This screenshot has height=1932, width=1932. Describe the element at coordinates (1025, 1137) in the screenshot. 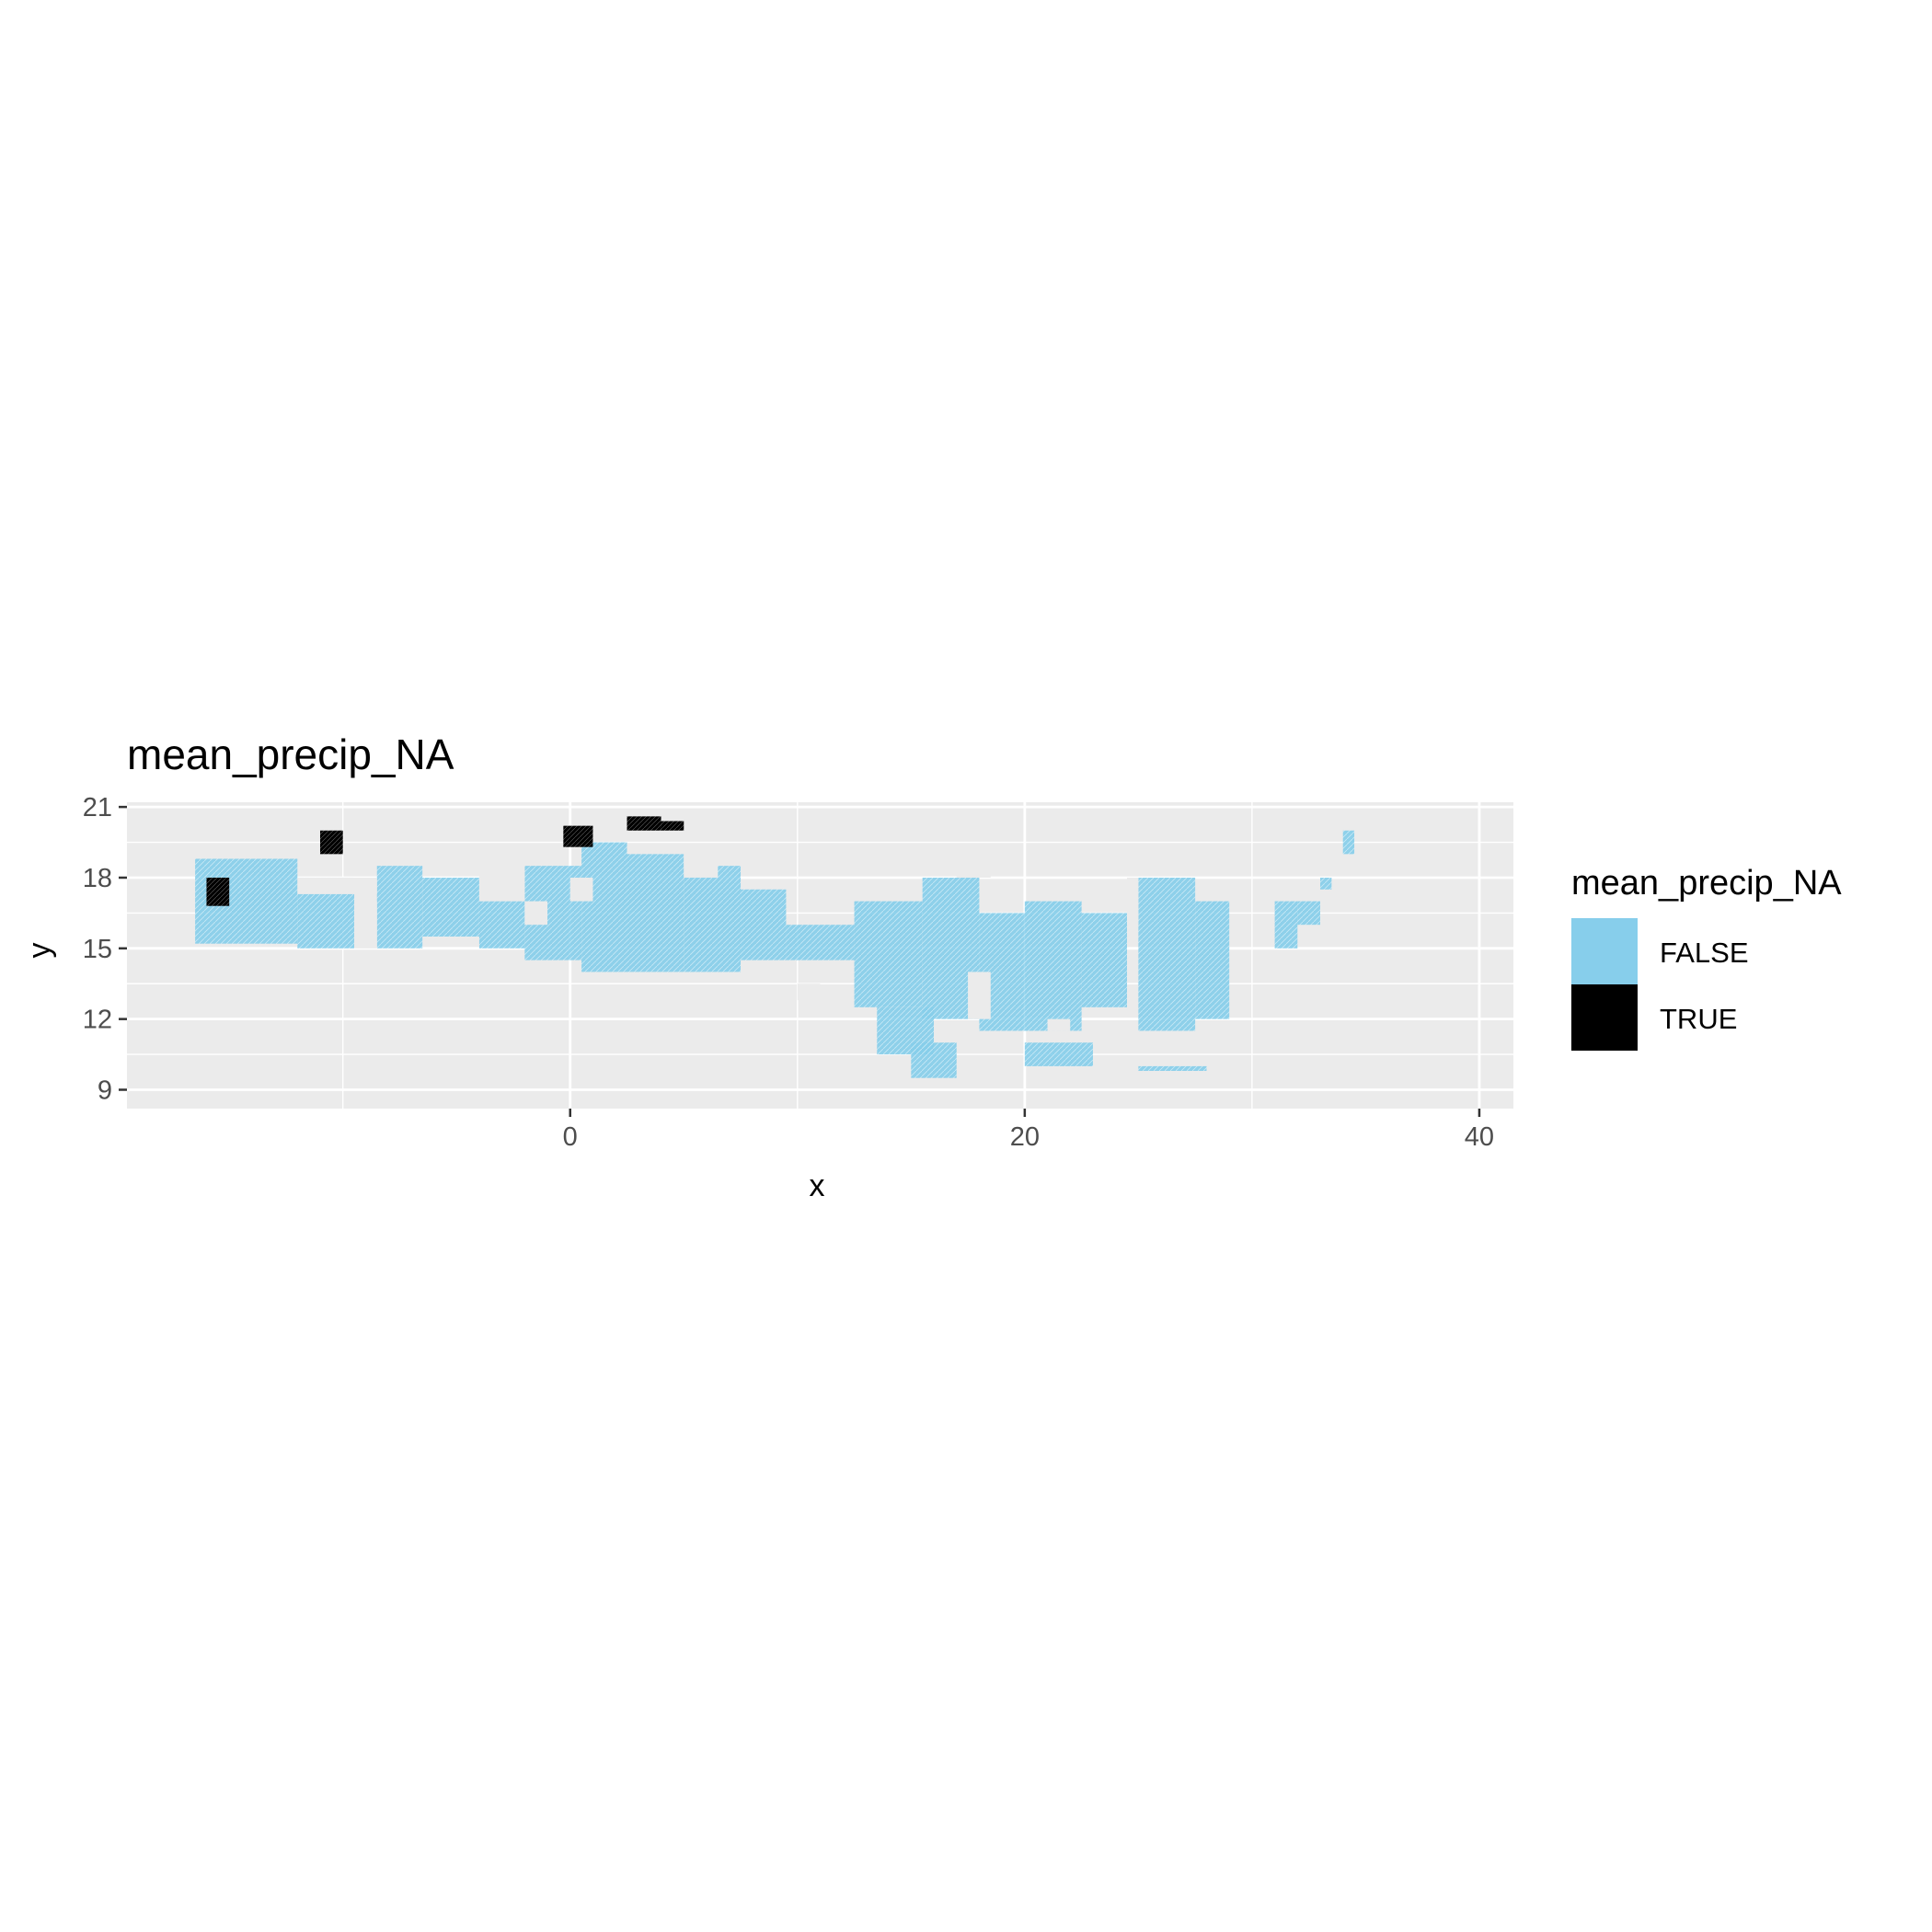

I see `x-tick-label: 20` at that location.